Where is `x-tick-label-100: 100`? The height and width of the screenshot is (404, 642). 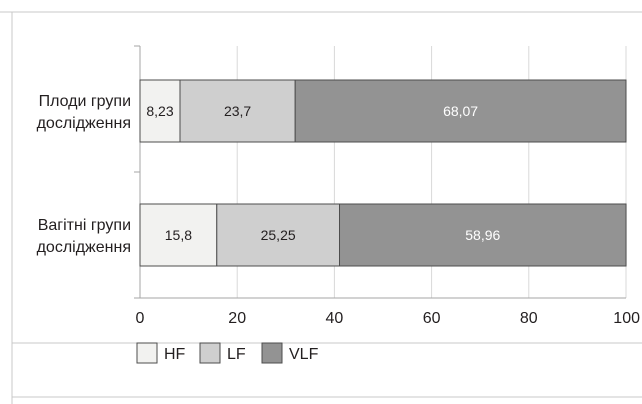 x-tick-label-100: 100 is located at coordinates (626, 318).